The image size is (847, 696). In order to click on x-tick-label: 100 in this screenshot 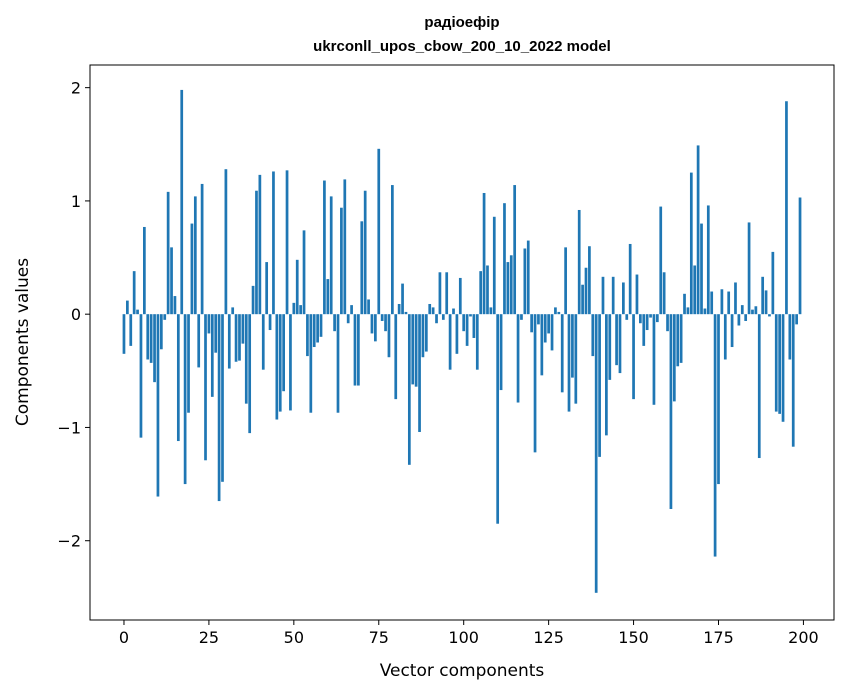, I will do `click(463, 637)`.